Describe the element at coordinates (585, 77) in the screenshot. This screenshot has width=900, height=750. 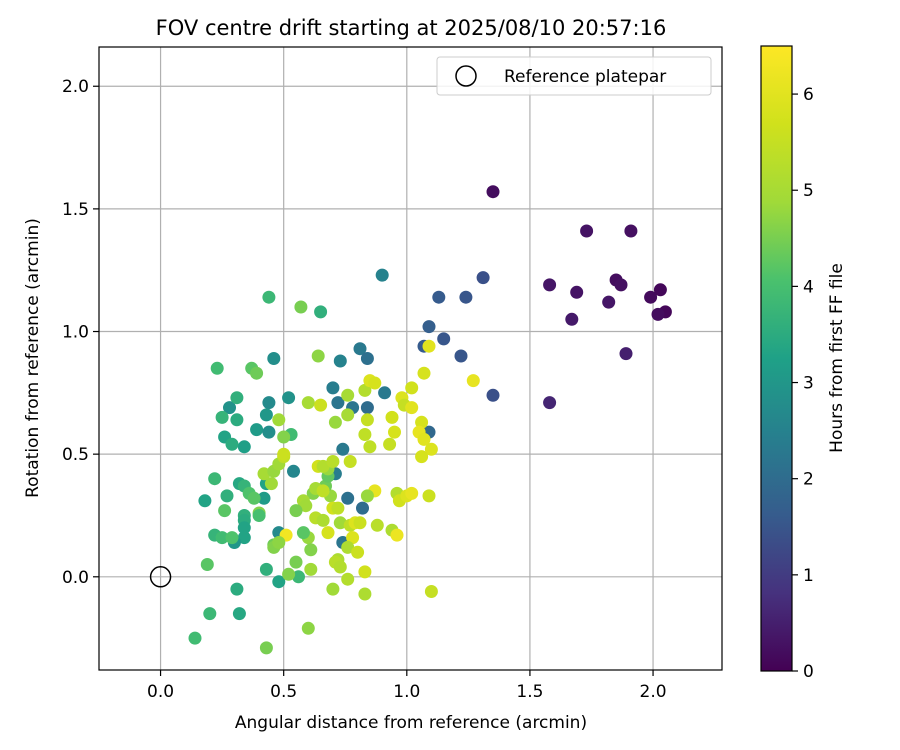
I see `legend-label: Reference platepar` at that location.